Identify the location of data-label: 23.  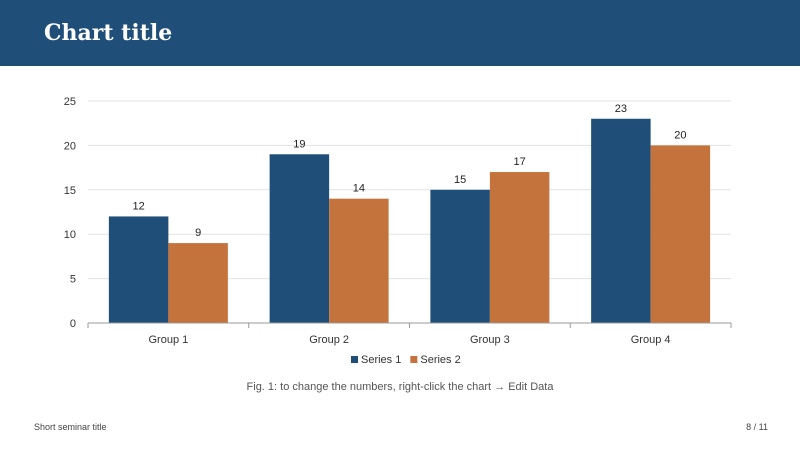
(621, 109).